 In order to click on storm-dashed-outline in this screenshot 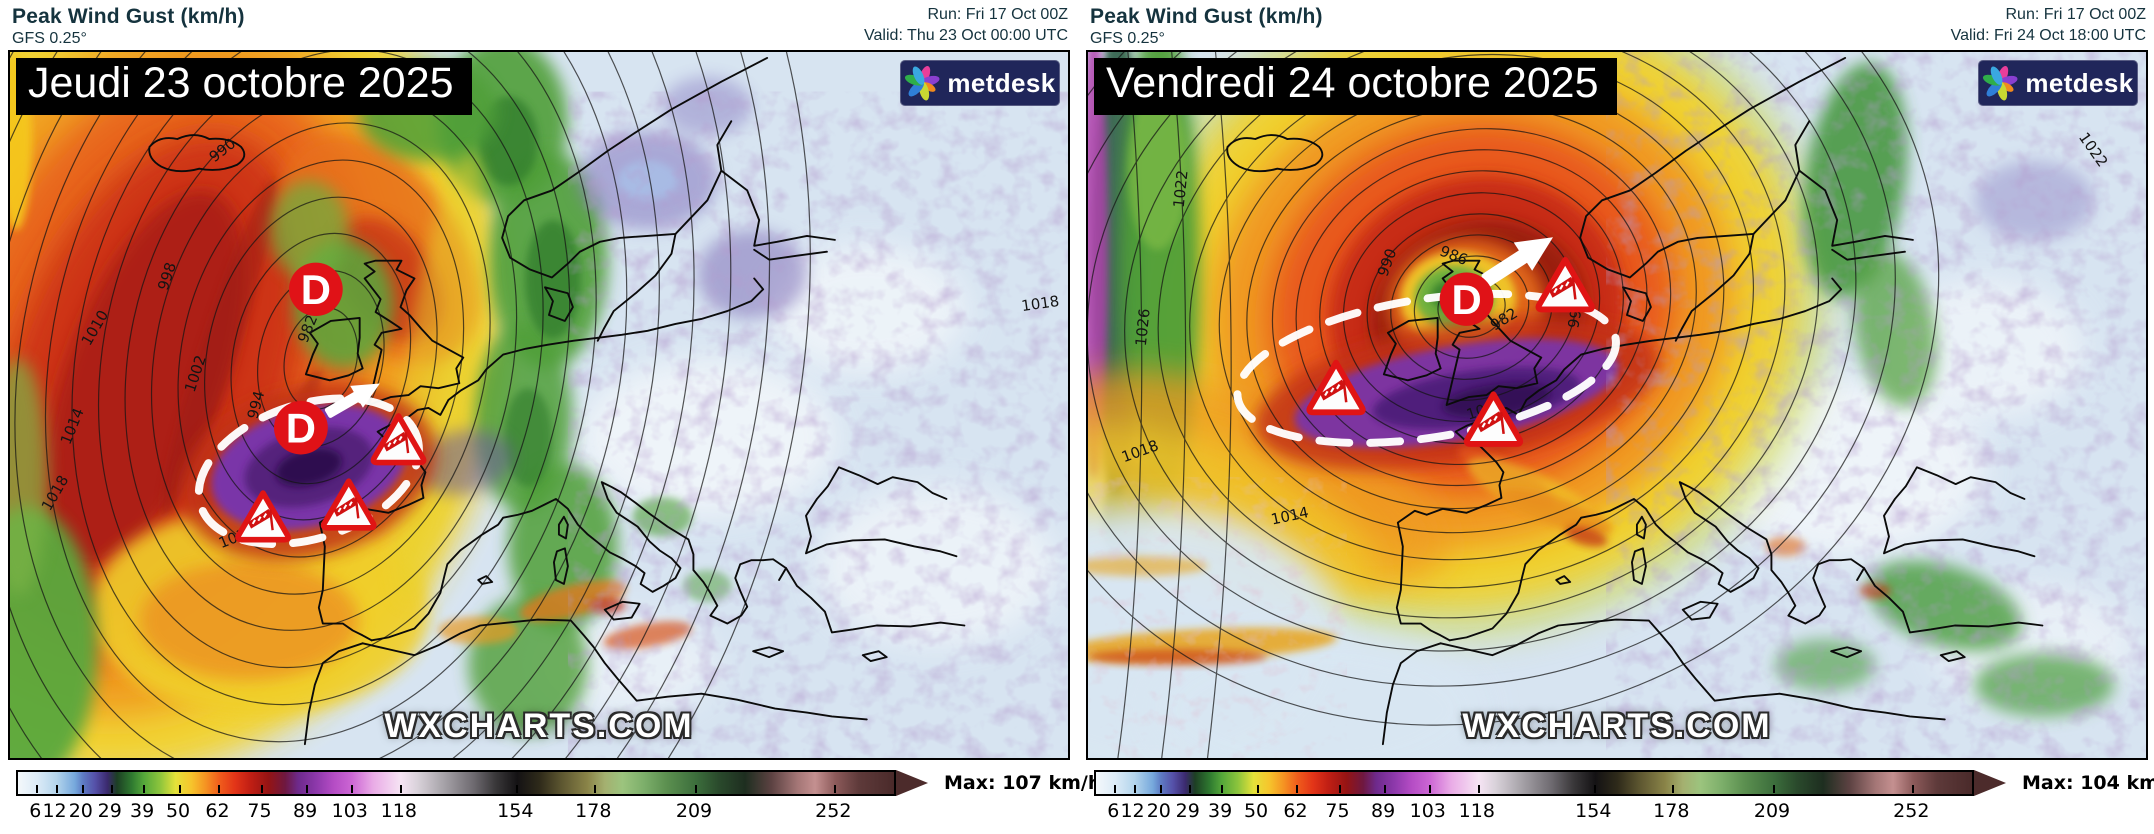, I will do `click(1426, 368)`.